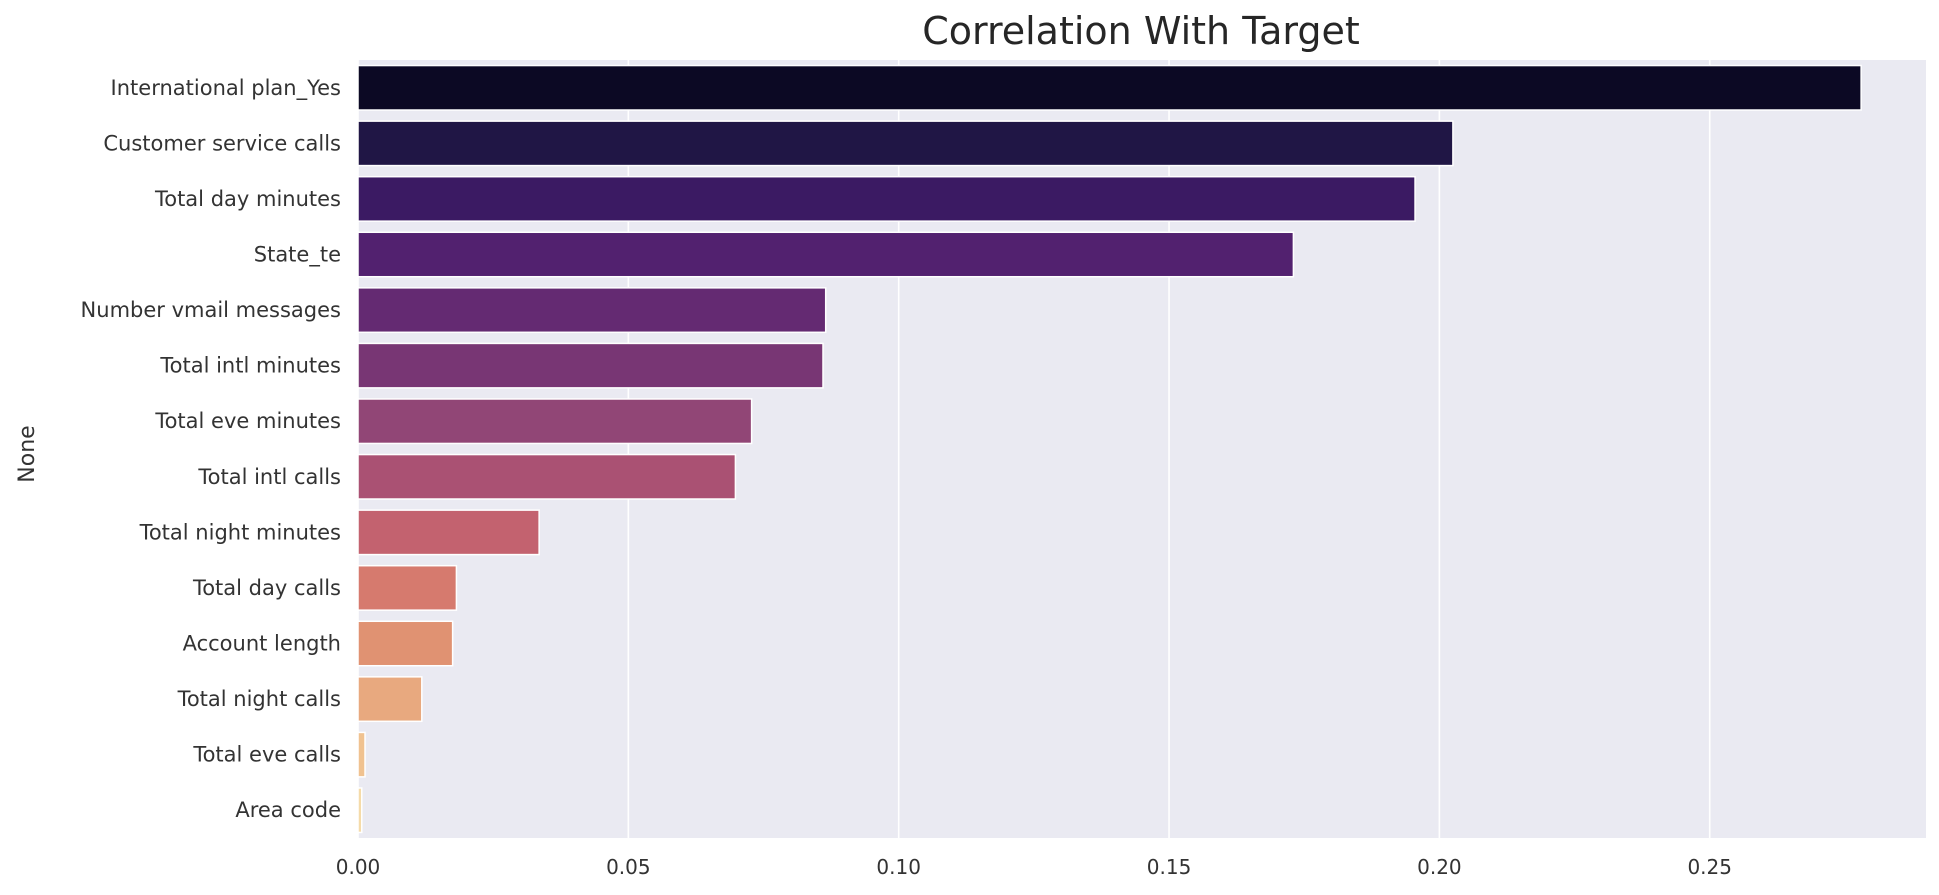  Describe the element at coordinates (358, 867) in the screenshot. I see `x-tick-label: 0.00` at that location.